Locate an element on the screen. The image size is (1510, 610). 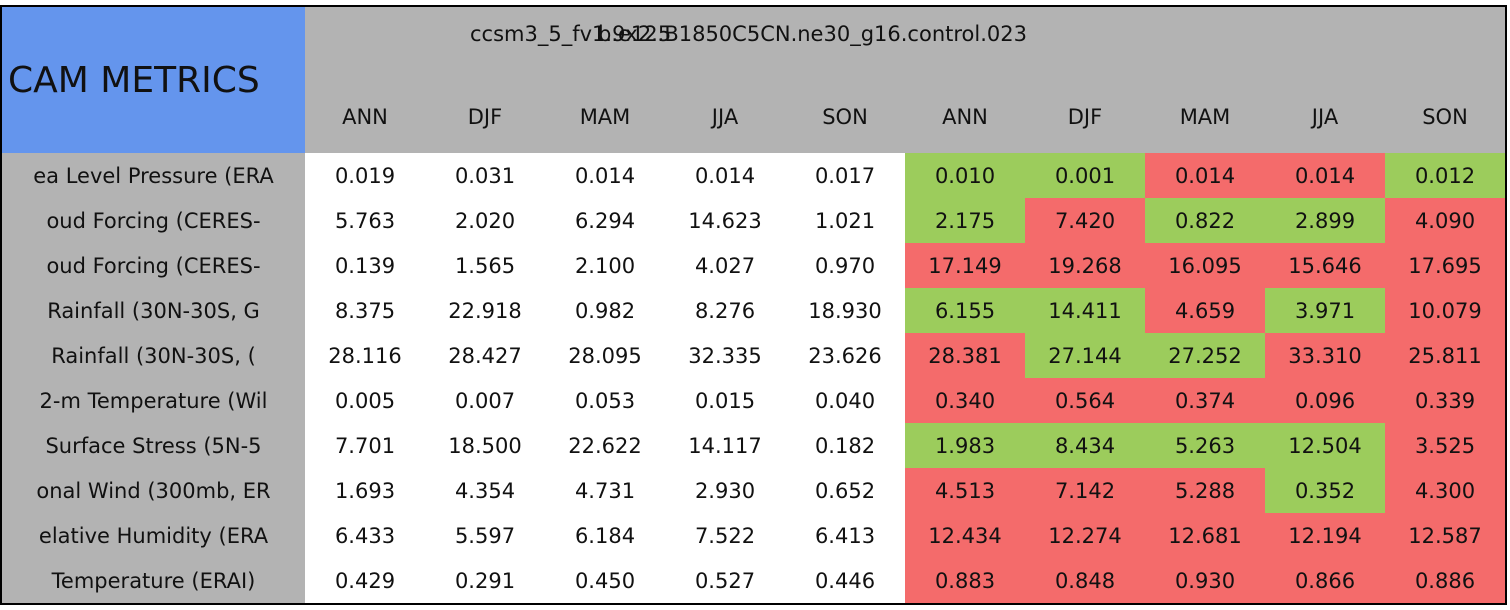
metric-cell: 7.142 is located at coordinates (1086, 491).